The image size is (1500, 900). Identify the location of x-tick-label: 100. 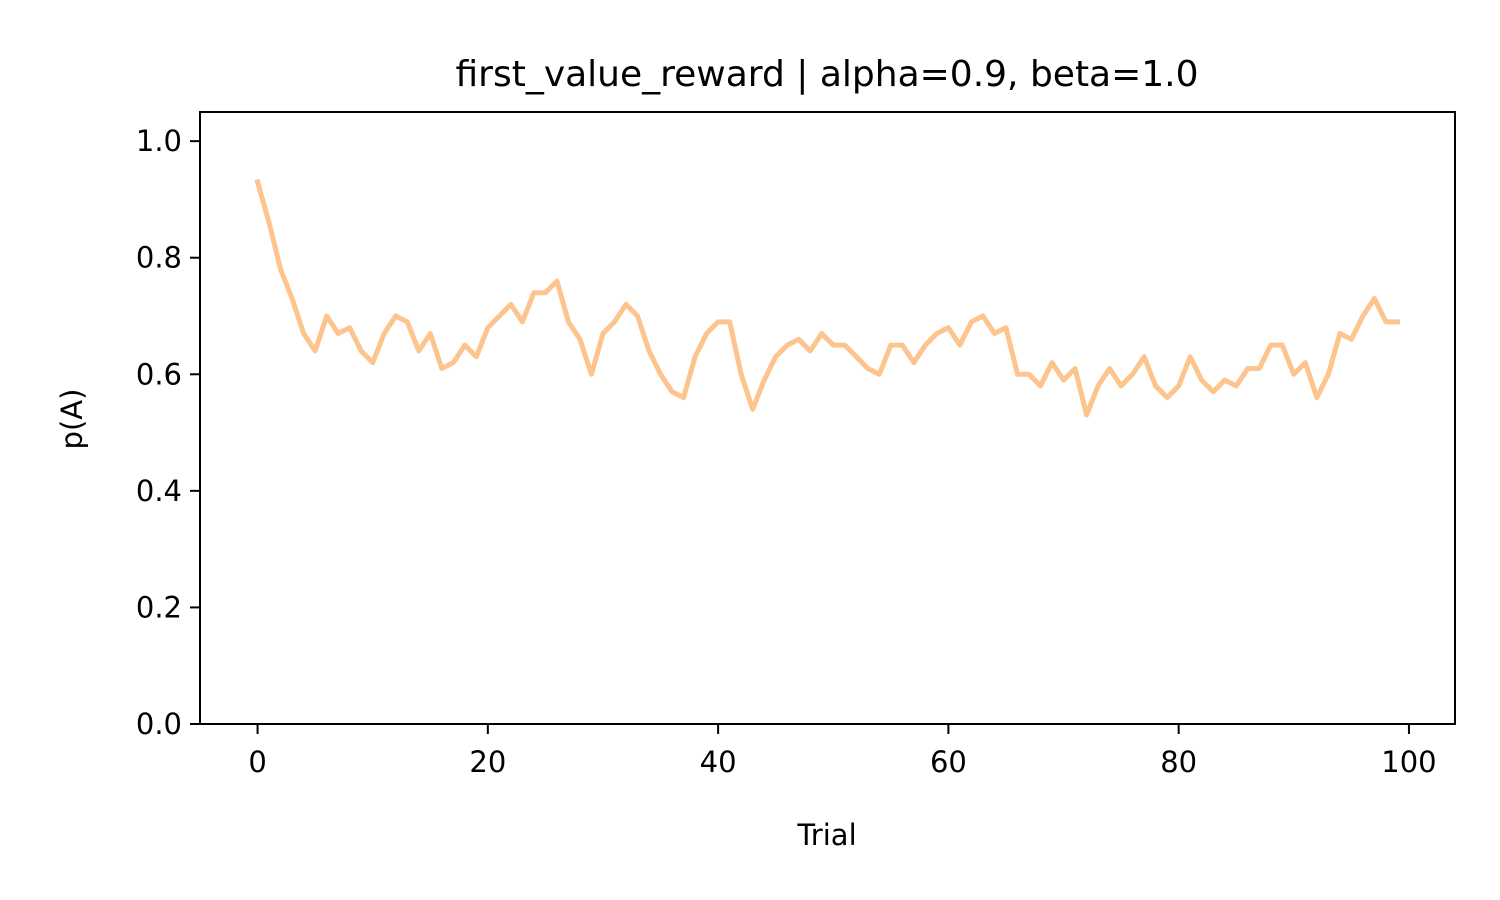
(1408, 762).